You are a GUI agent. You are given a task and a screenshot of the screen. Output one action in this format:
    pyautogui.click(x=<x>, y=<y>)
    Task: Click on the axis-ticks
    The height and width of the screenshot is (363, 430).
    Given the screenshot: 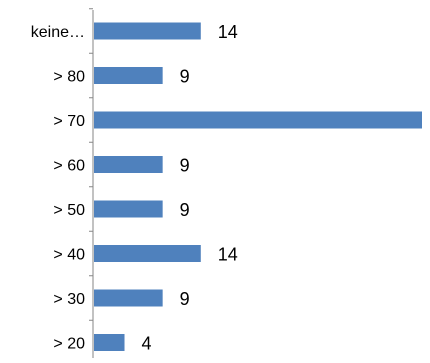 What is the action you would take?
    pyautogui.click(x=91, y=164)
    